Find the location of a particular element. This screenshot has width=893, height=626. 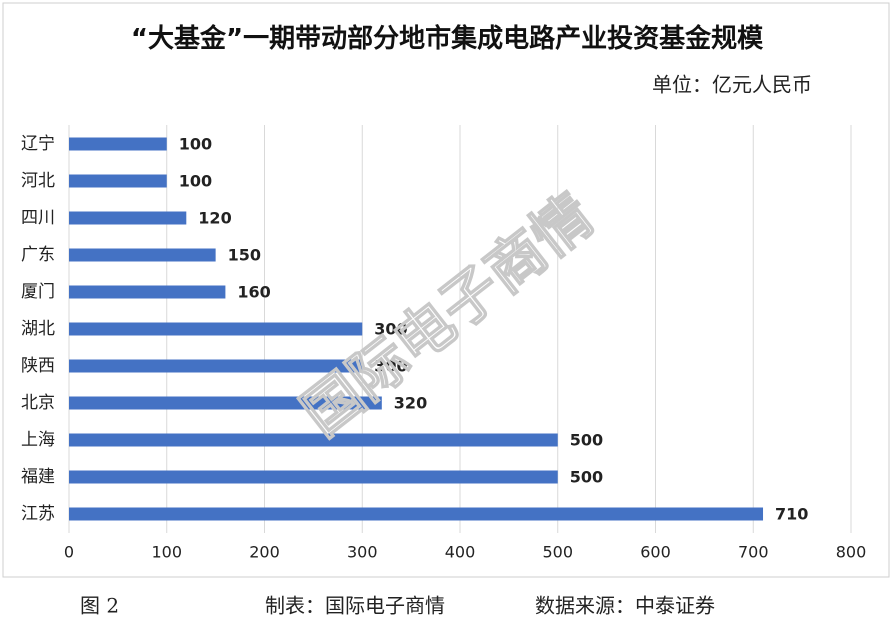

x-tick-label: 0 is located at coordinates (69, 552).